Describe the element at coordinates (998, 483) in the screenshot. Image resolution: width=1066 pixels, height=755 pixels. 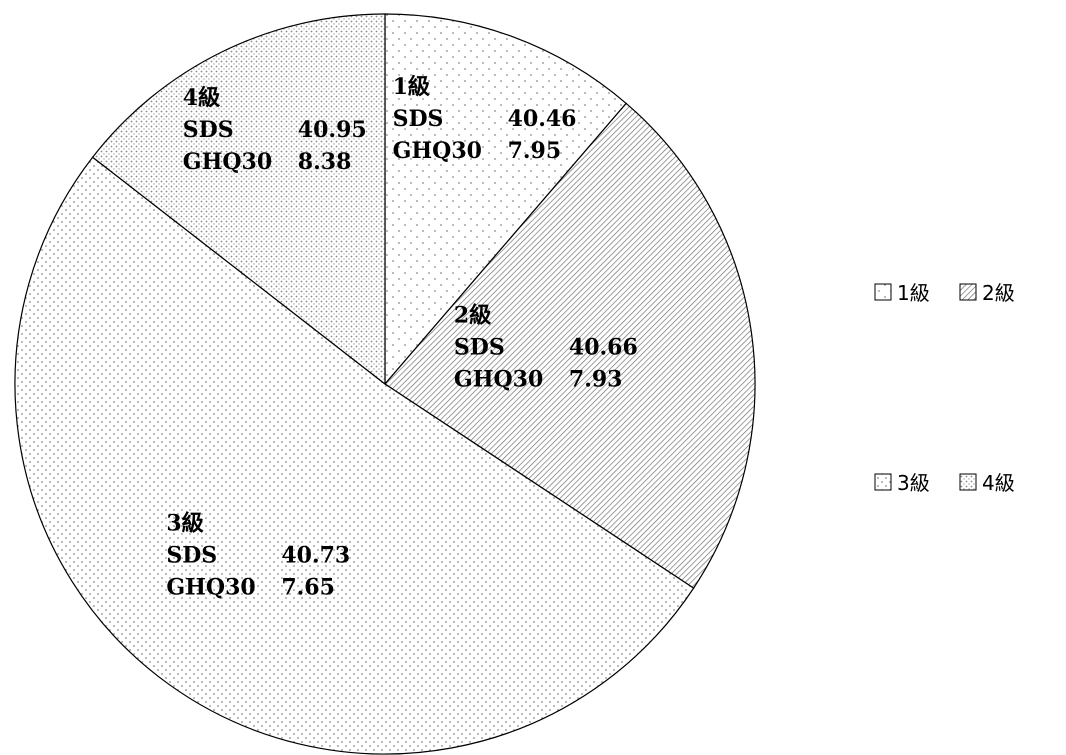
I see `legend-label: 4級` at that location.